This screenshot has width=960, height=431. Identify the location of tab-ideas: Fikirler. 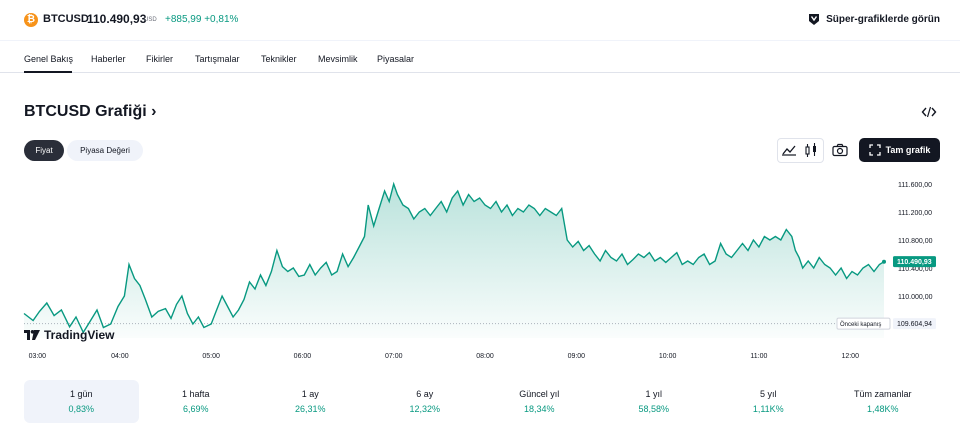
(159, 59).